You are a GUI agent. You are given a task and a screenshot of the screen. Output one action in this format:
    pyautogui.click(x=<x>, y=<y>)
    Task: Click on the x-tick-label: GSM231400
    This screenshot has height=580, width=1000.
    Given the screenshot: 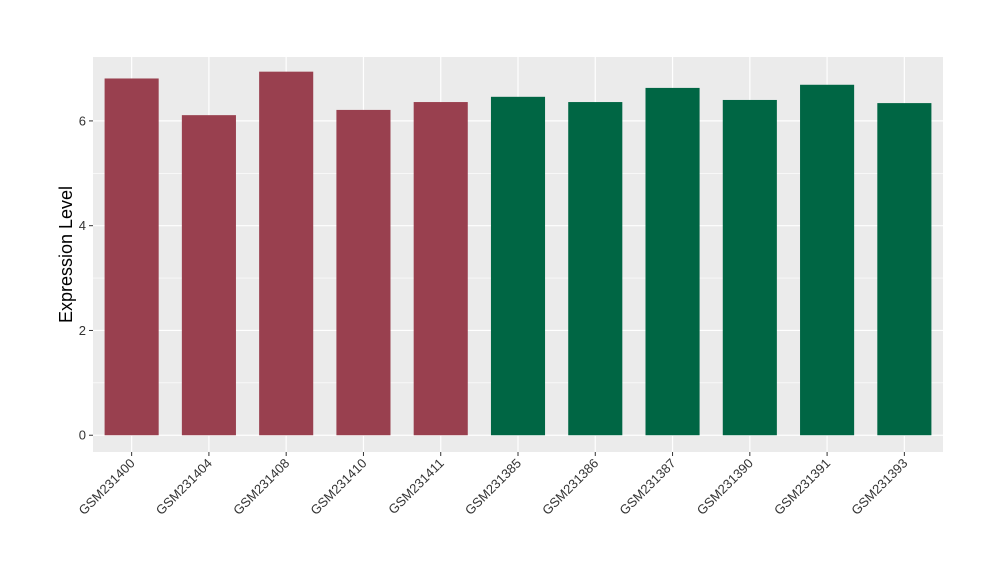 What is the action you would take?
    pyautogui.click(x=107, y=487)
    